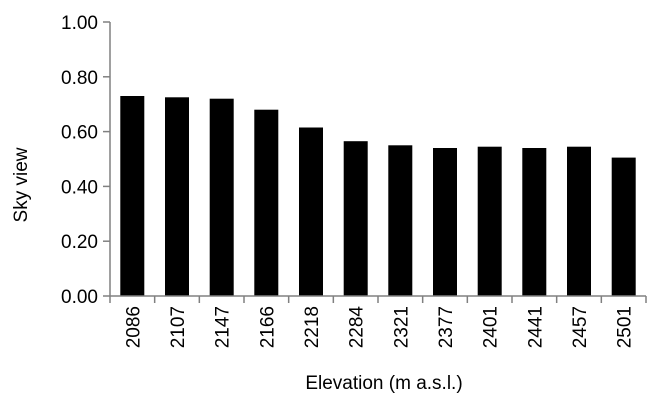 The width and height of the screenshot is (653, 394). I want to click on x-tick-label: 2086, so click(133, 327).